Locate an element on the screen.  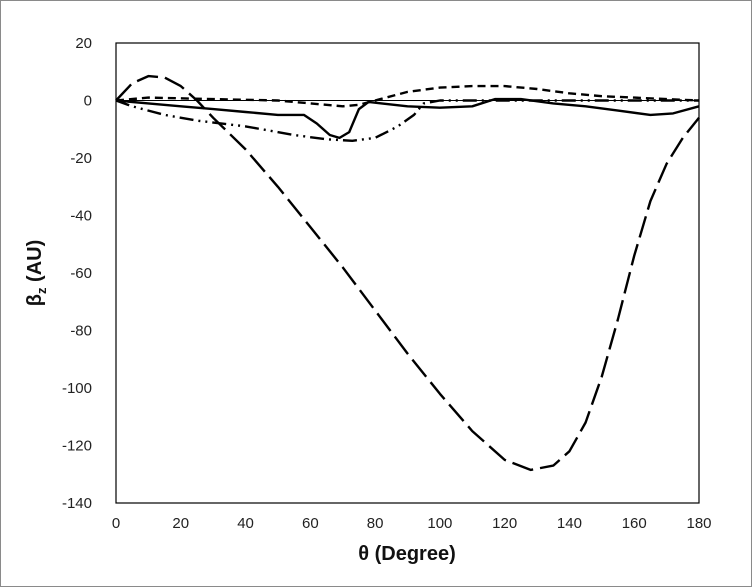
x-axis-title: θ (Degree) is located at coordinates (407, 554).